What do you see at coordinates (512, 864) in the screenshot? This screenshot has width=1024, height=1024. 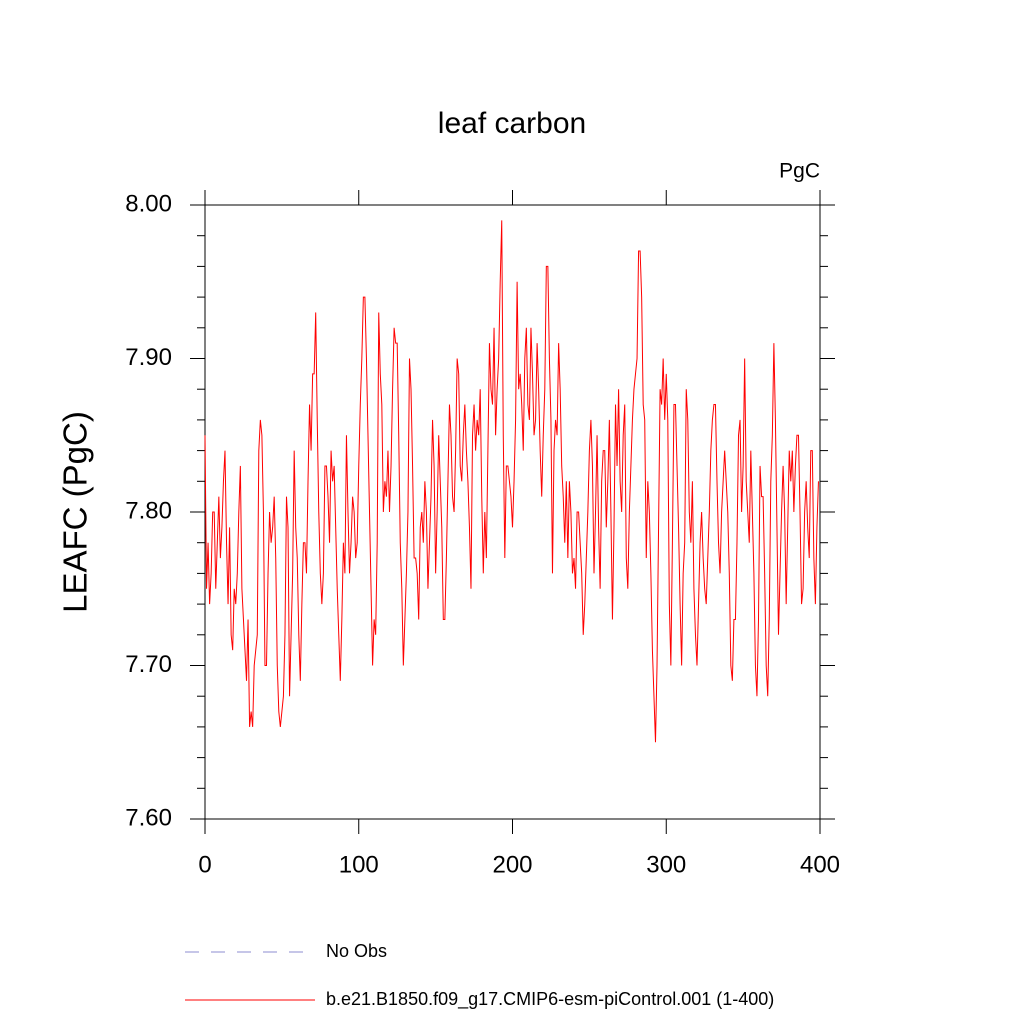 I see `x-tick-label: 200` at bounding box center [512, 864].